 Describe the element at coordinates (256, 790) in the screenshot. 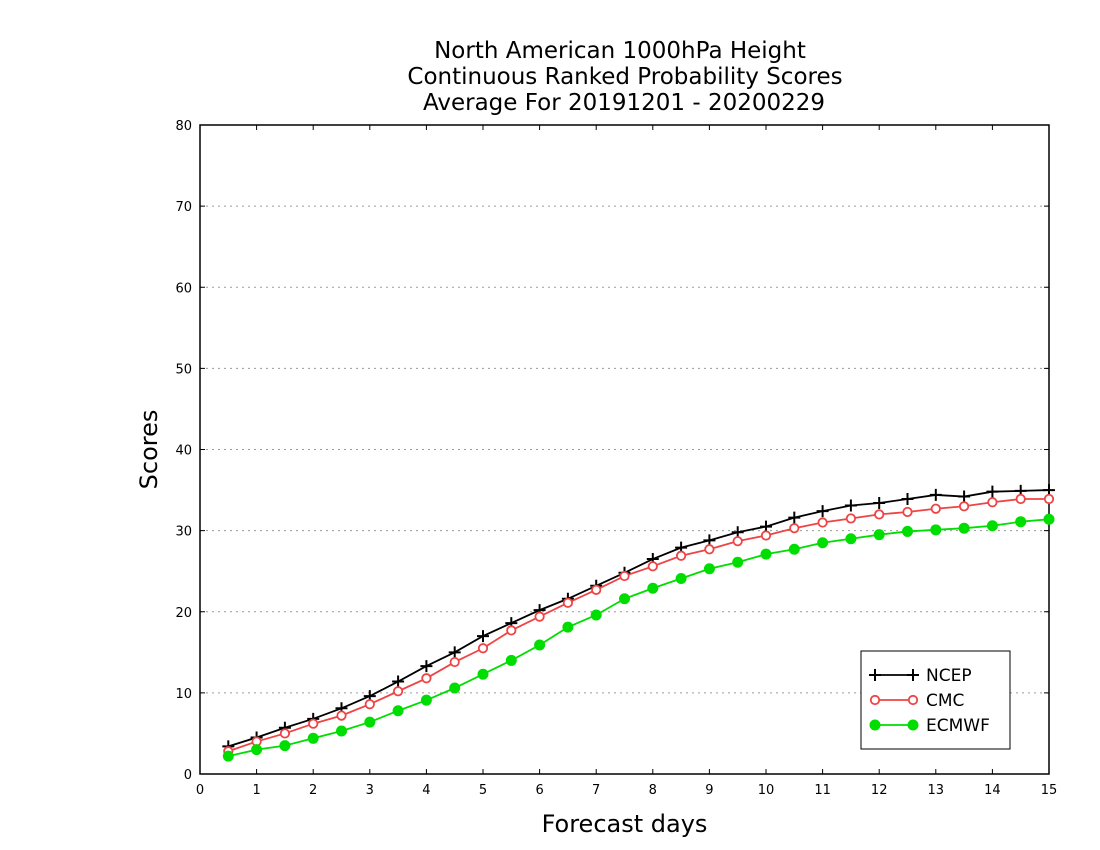

I see `x-tick-label: 1` at that location.